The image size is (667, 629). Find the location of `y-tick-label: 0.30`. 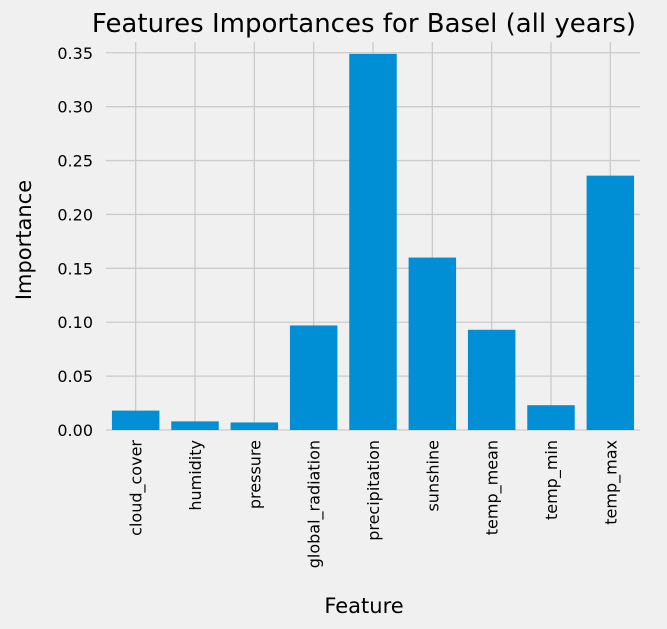

y-tick-label: 0.30 is located at coordinates (75, 107).